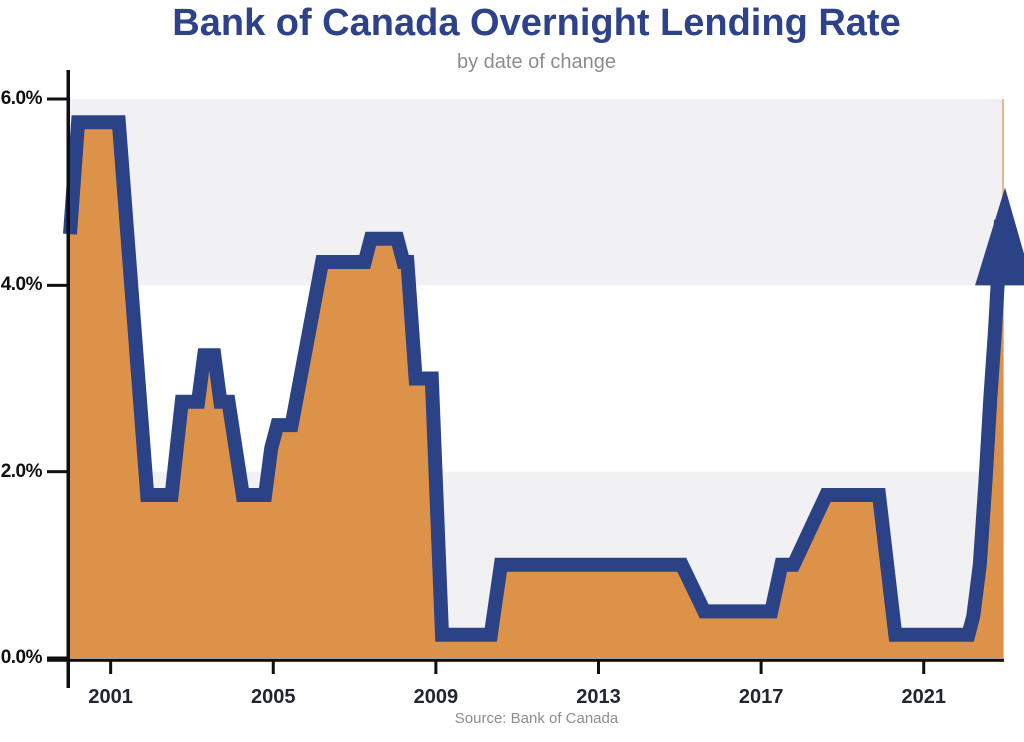 This screenshot has width=1024, height=742. What do you see at coordinates (68, 379) in the screenshot?
I see `y-axis` at bounding box center [68, 379].